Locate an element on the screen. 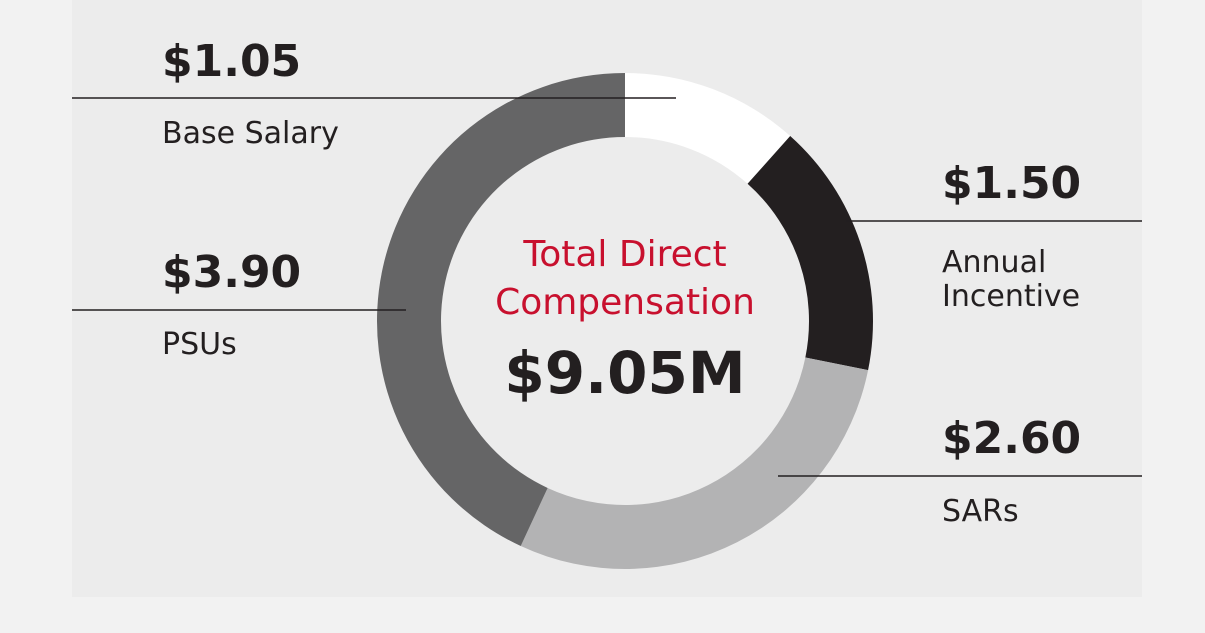 The width and height of the screenshot is (1205, 633). sars-value: $2.60 is located at coordinates (1012, 438).